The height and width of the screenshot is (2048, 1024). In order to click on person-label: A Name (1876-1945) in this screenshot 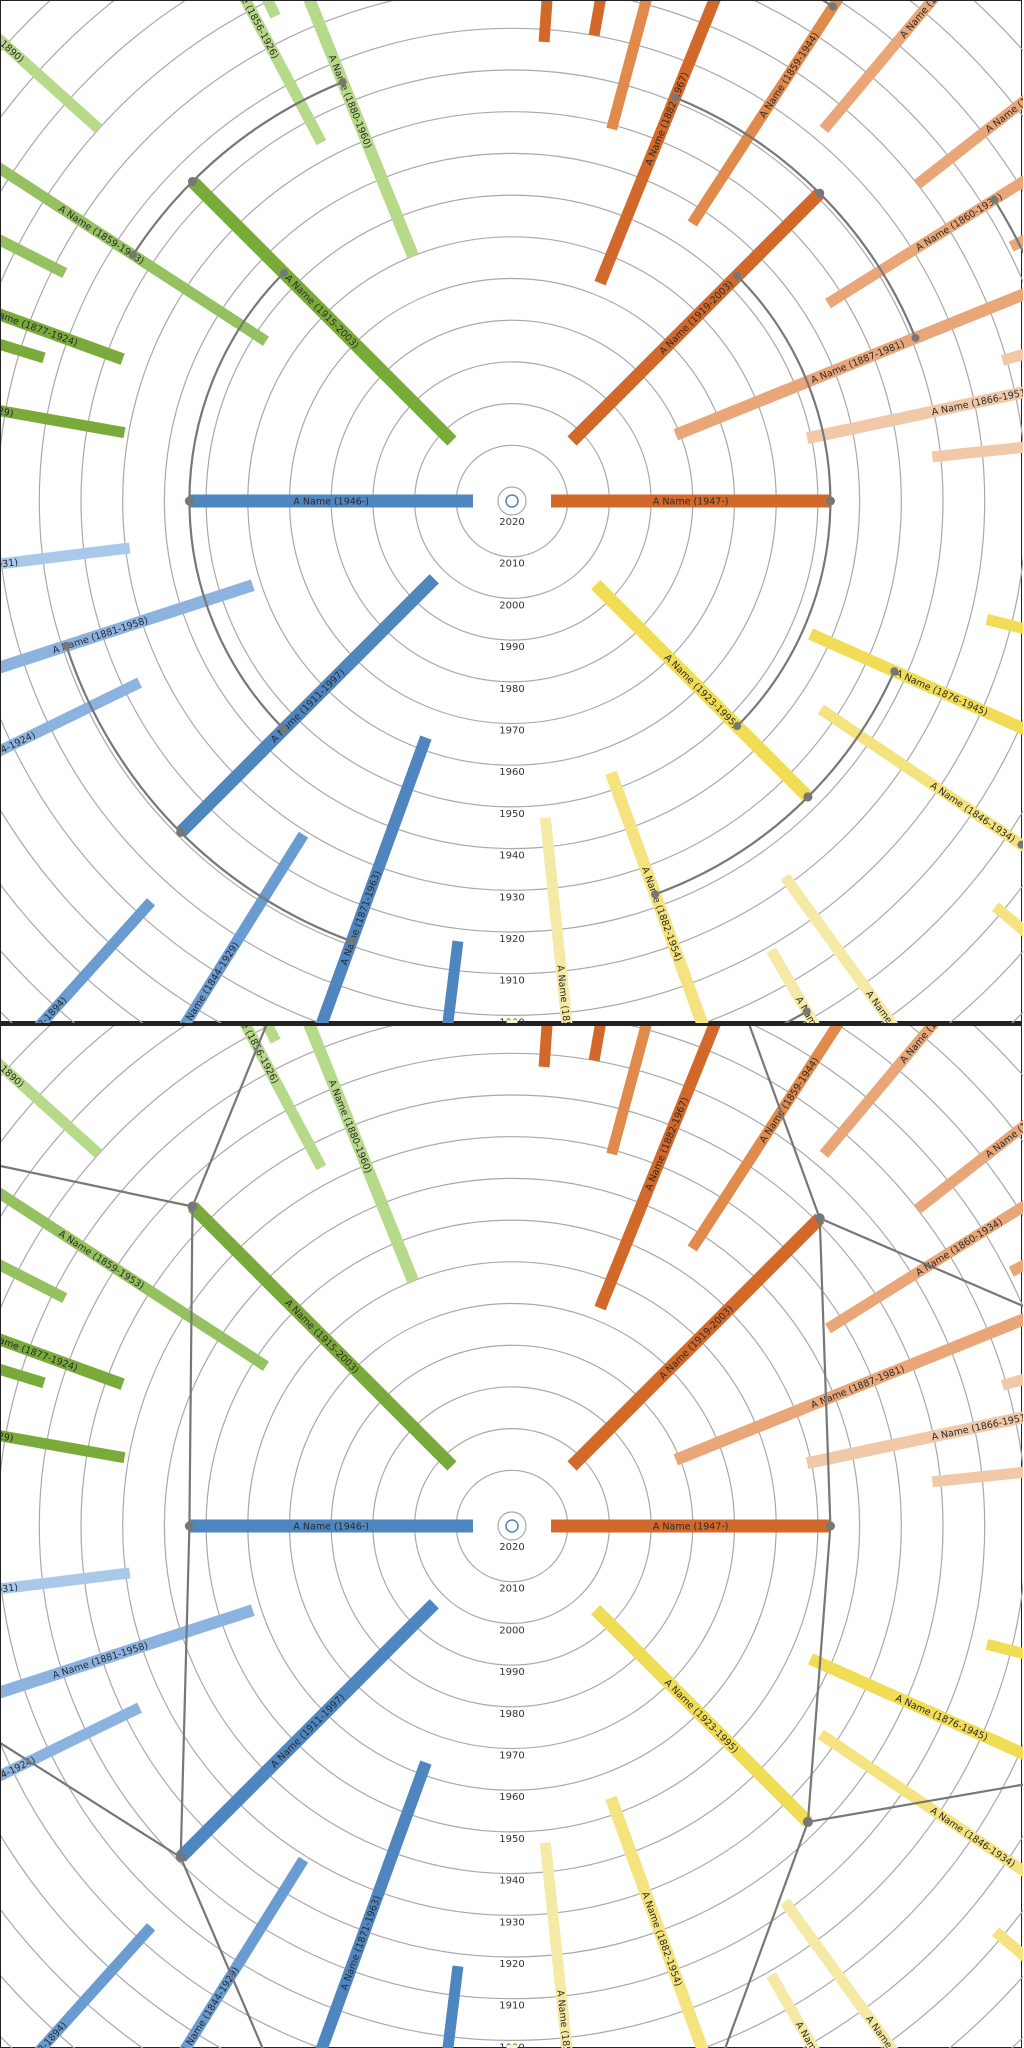, I will do `click(942, 693)`.